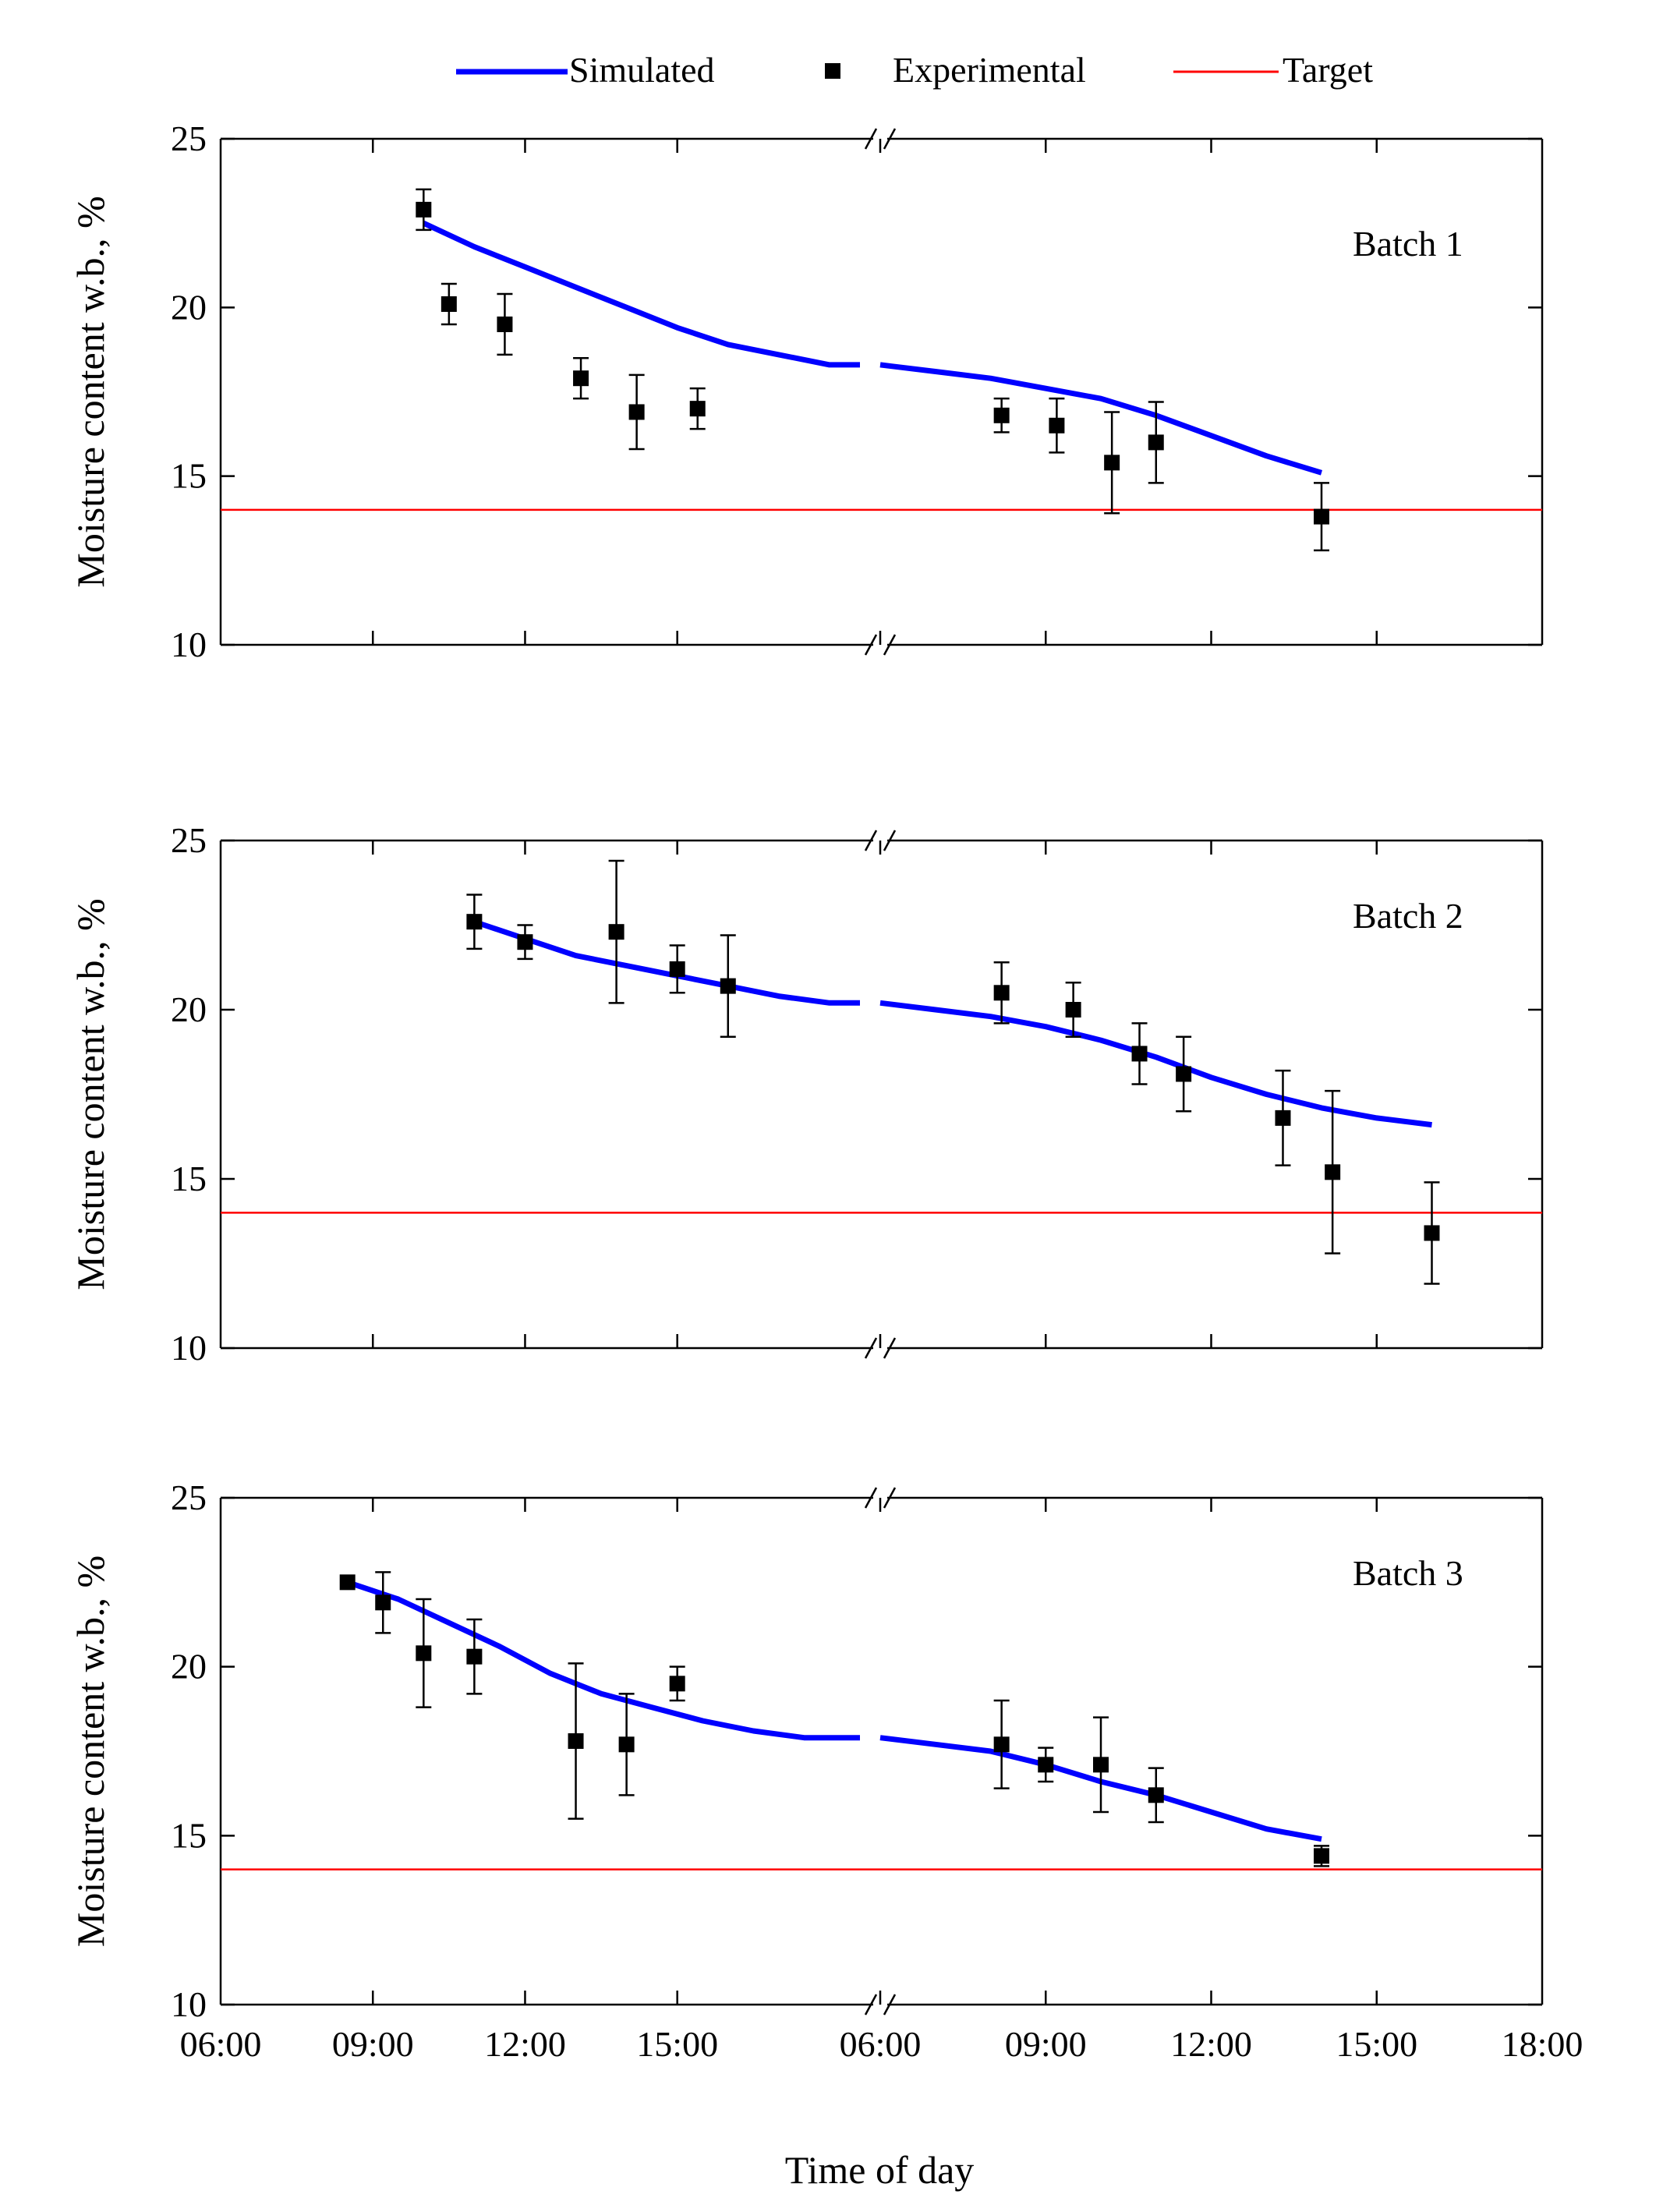  I want to click on y-axis-title-batch-2: Moisture content w.b., %, so click(90, 1094).